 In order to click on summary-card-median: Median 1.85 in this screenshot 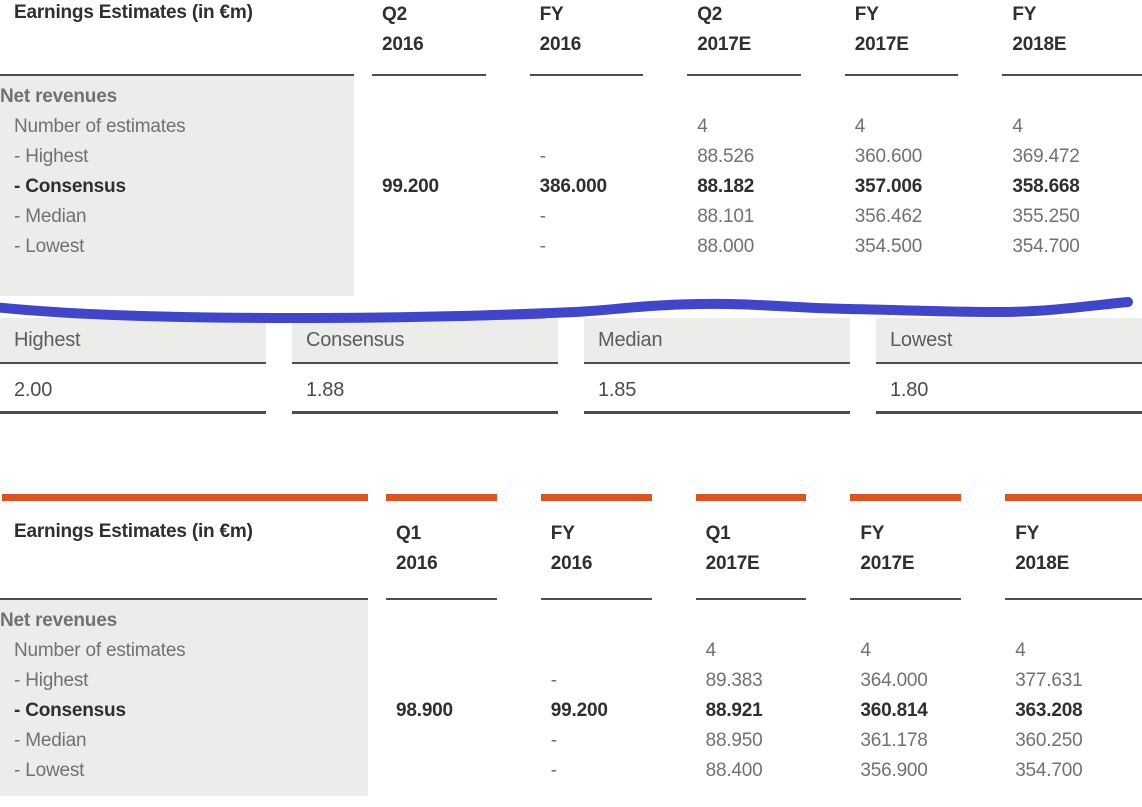, I will do `click(717, 366)`.